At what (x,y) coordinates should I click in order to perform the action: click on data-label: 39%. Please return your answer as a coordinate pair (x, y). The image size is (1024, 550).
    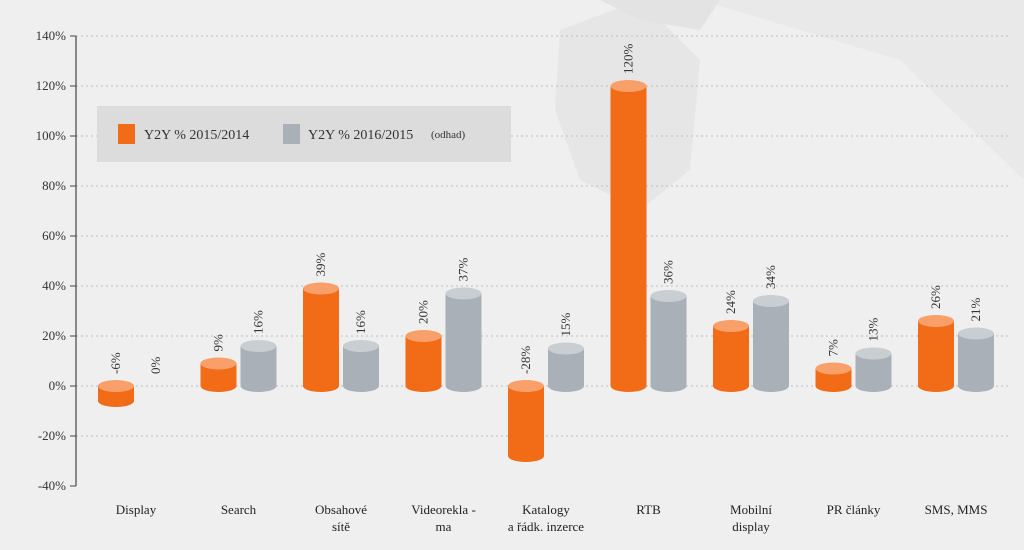
    Looking at the image, I should click on (320, 265).